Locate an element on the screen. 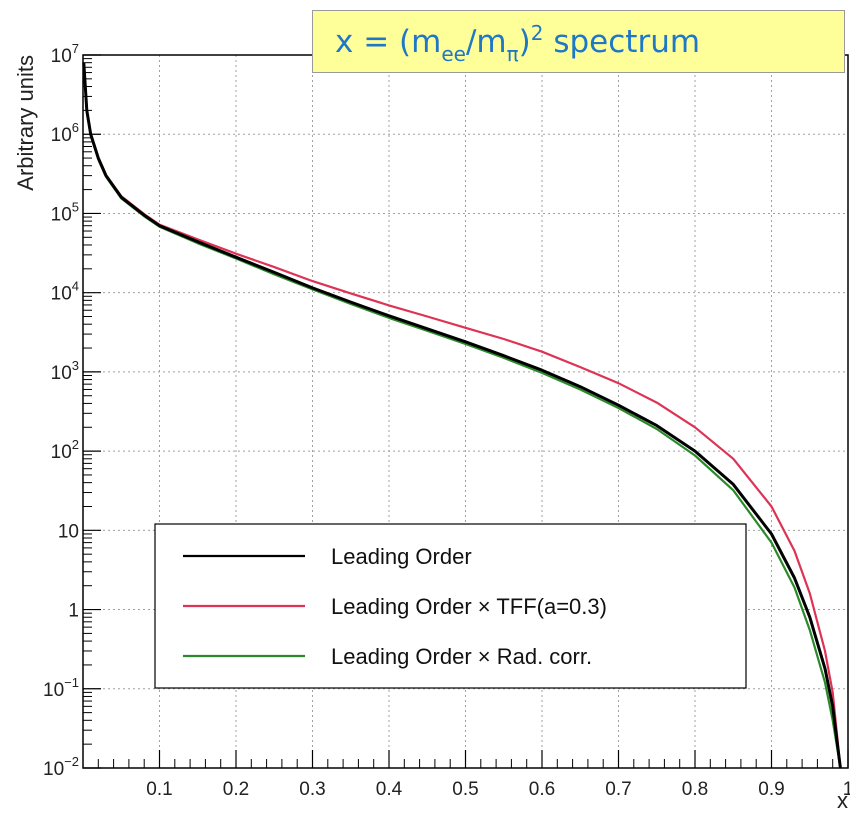 Image resolution: width=850 pixels, height=816 pixels. y-tick-exponent: 5 is located at coordinates (75, 206).